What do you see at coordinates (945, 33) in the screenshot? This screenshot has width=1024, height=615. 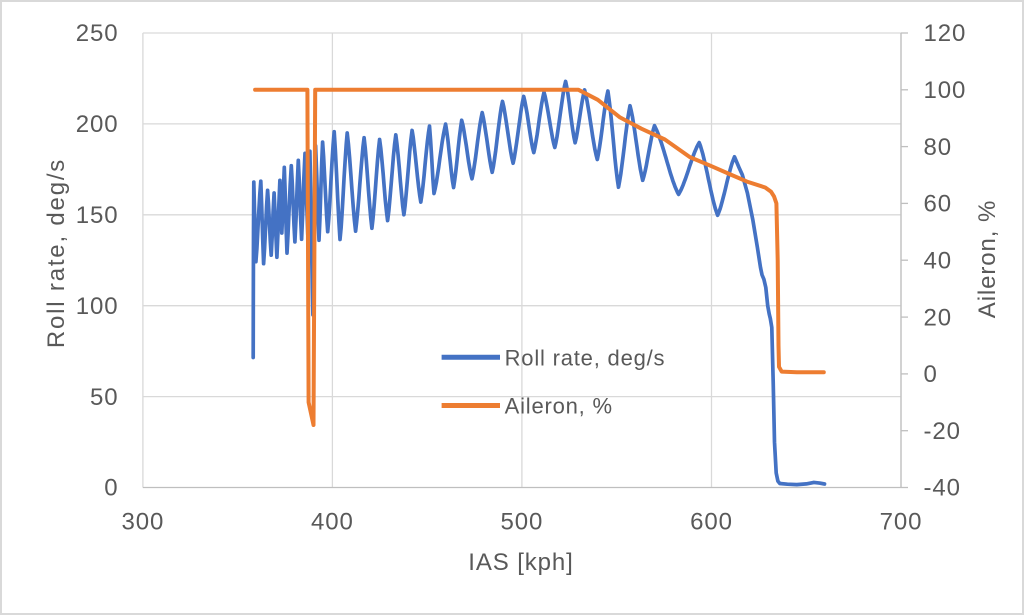 I see `svg-text: 120` at bounding box center [945, 33].